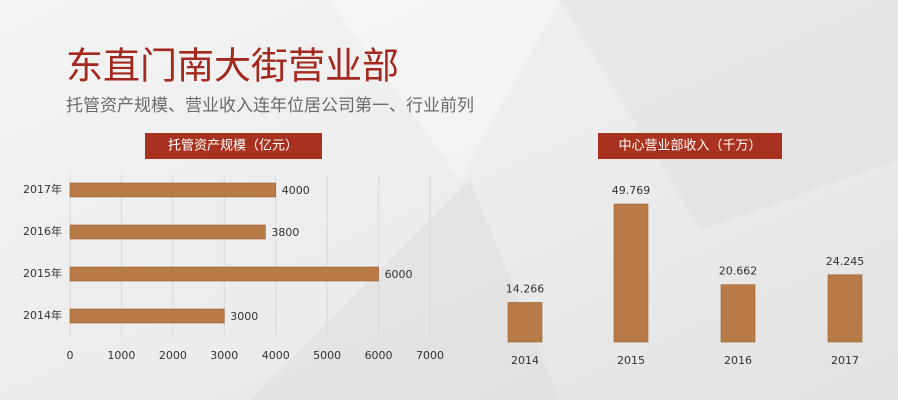 The height and width of the screenshot is (404, 898). Describe the element at coordinates (631, 360) in the screenshot. I see `x-tick-label: 2015` at that location.